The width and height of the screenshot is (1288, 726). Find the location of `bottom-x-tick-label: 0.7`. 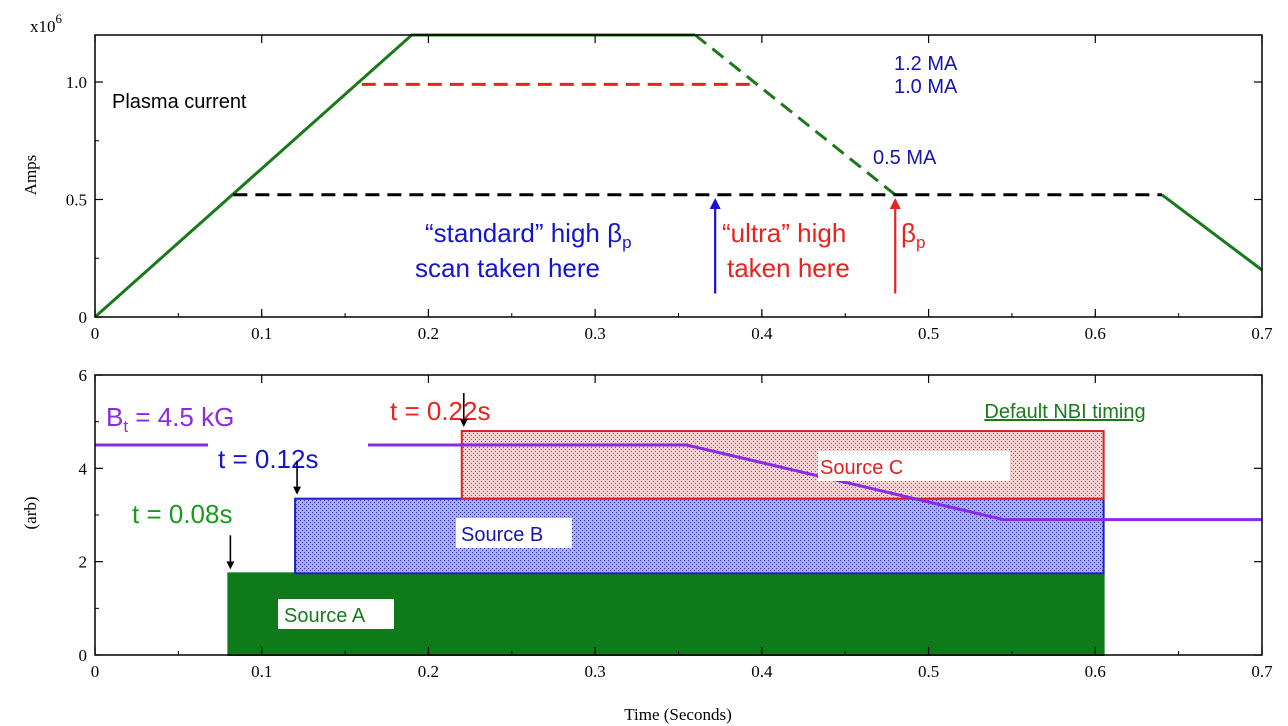

bottom-x-tick-label: 0.7 is located at coordinates (1262, 671).